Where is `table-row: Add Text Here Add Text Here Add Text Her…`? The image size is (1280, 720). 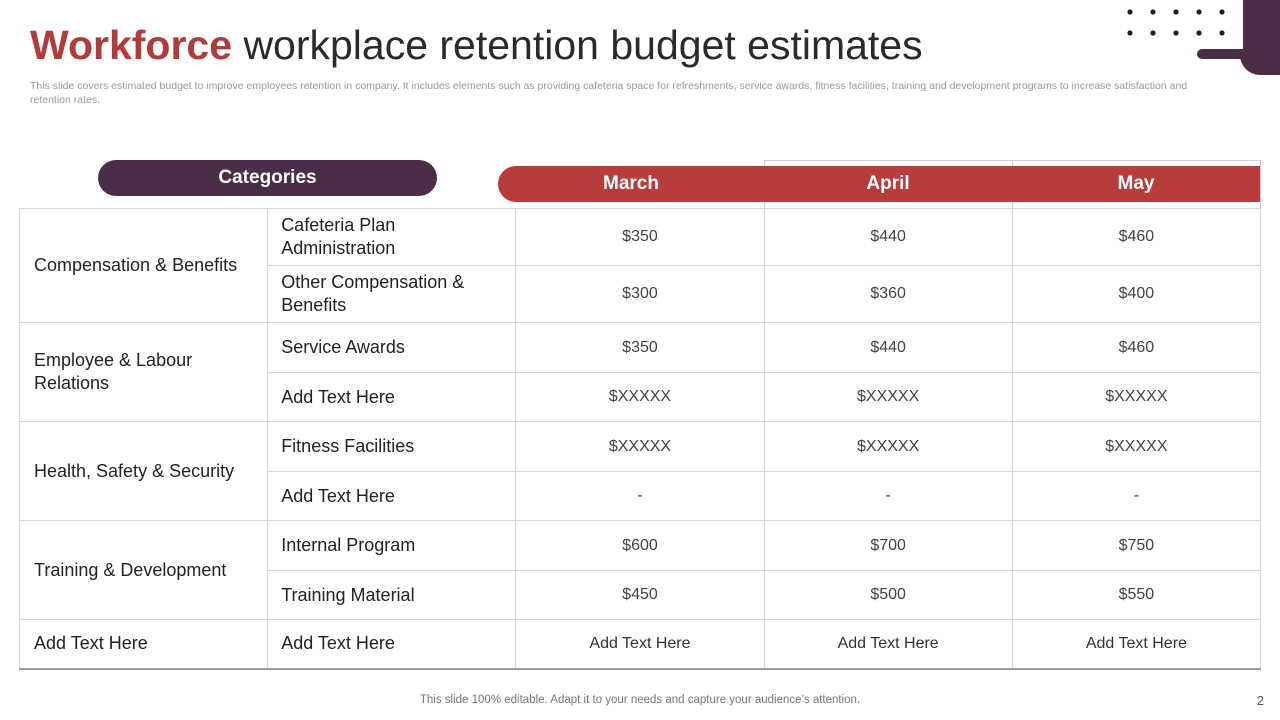 table-row: Add Text Here Add Text Here Add Text Her… is located at coordinates (640, 644).